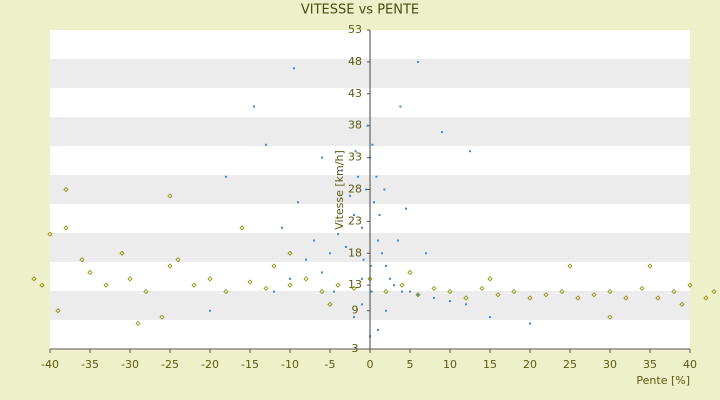 This screenshot has width=720, height=400. I want to click on y-axis-label: Vitesse [km/h], so click(339, 190).